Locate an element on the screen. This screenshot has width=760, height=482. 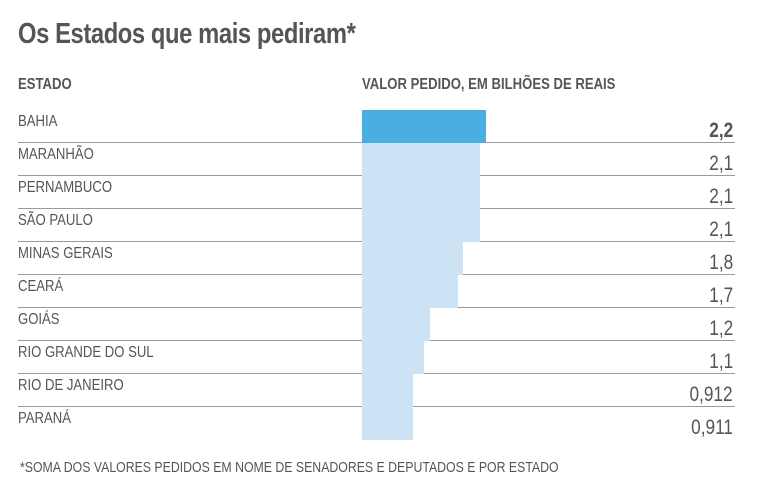
value-label: 1,7 is located at coordinates (721, 295).